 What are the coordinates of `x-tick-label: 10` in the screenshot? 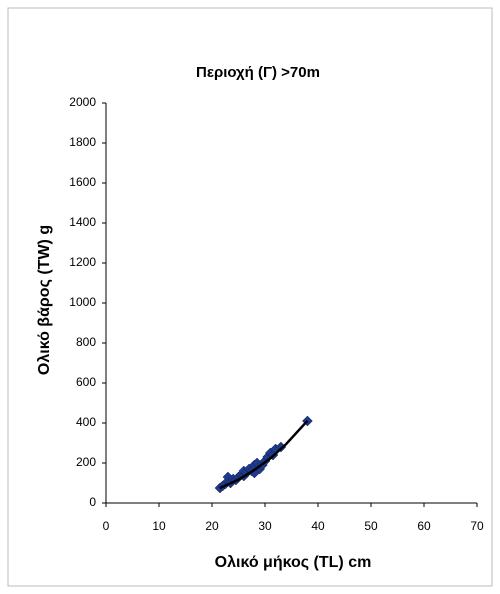 It's located at (159, 526).